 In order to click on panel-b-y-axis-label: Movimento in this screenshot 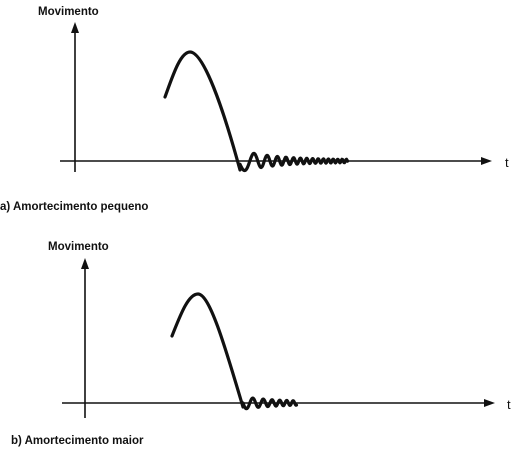, I will do `click(78, 247)`.